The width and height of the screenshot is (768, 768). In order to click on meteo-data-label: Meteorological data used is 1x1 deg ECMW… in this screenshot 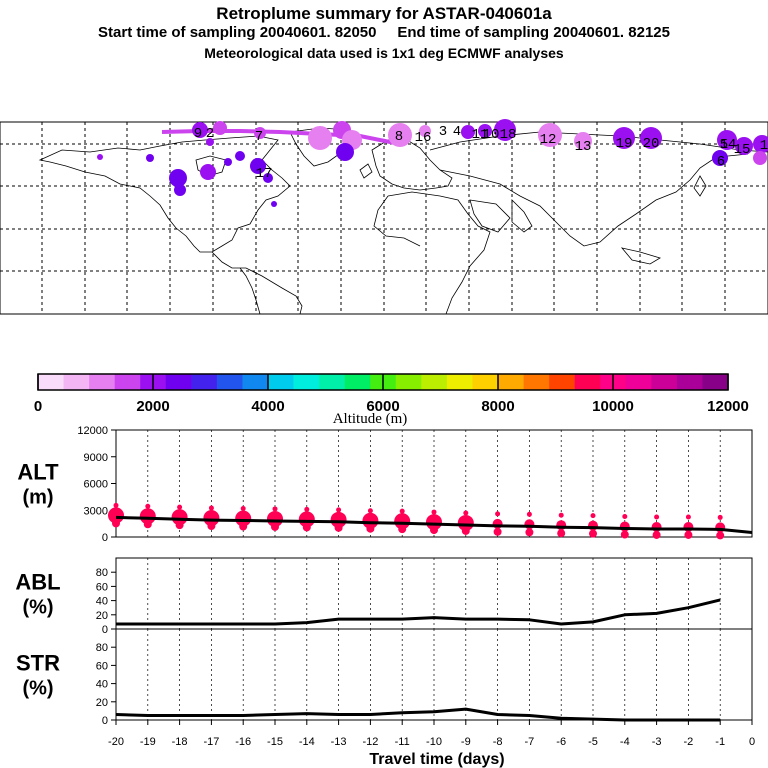, I will do `click(384, 53)`.